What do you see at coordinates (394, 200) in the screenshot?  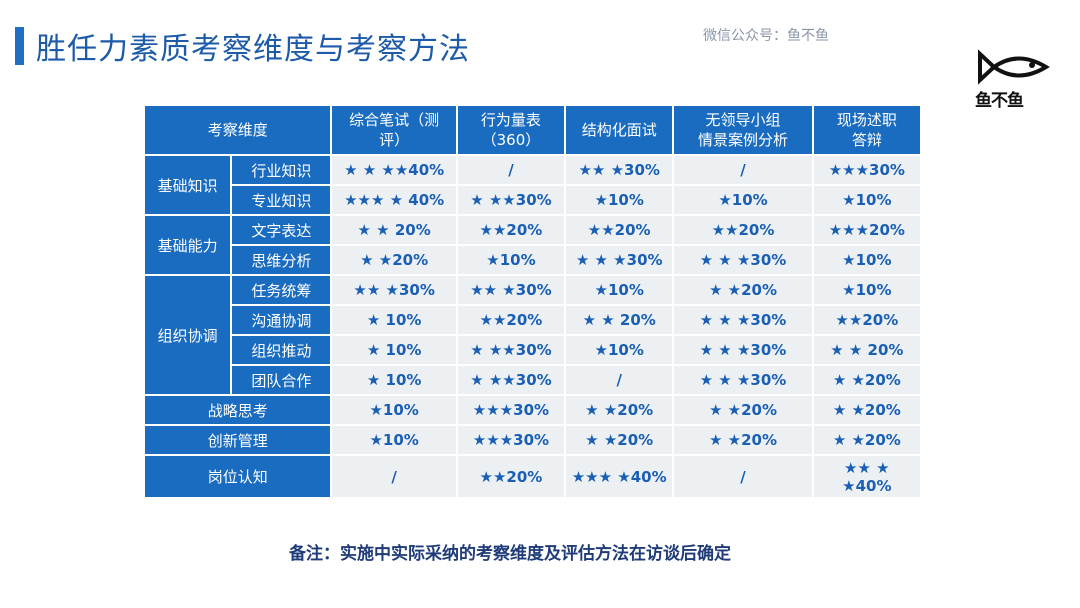 I see `rating-cell: ★★★ ★ 40%` at bounding box center [394, 200].